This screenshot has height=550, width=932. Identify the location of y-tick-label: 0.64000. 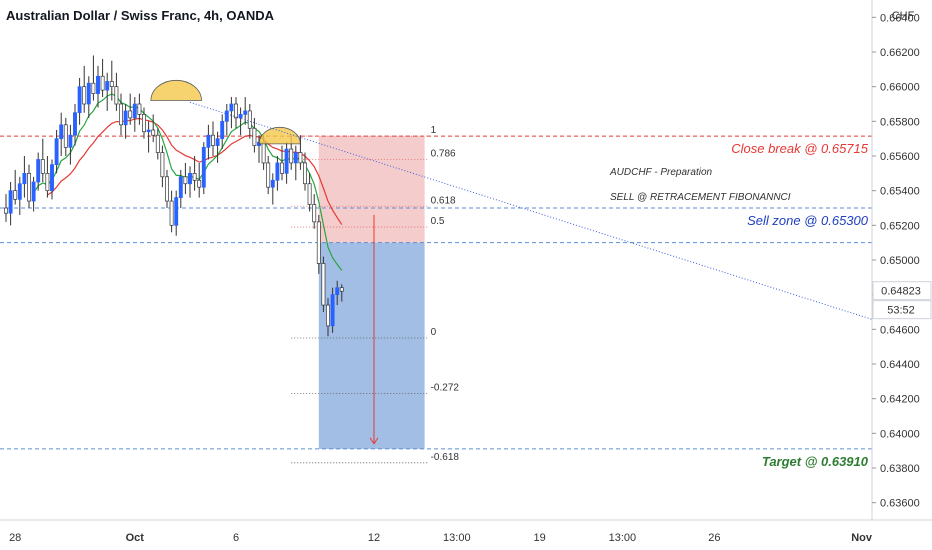
(900, 434).